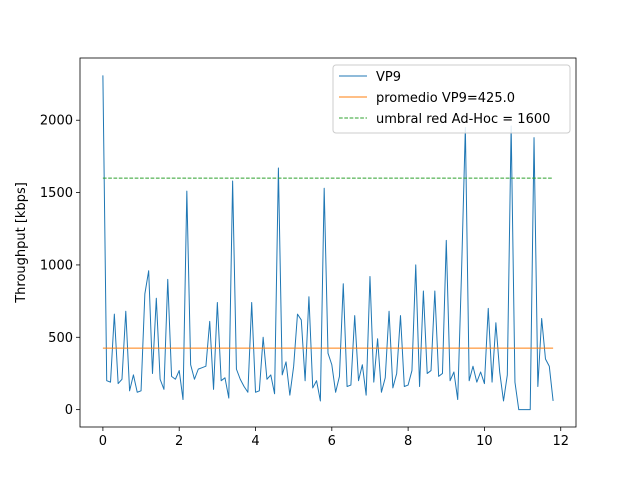 The image size is (640, 480). What do you see at coordinates (56, 121) in the screenshot?
I see `y-tick-label: 2000` at bounding box center [56, 121].